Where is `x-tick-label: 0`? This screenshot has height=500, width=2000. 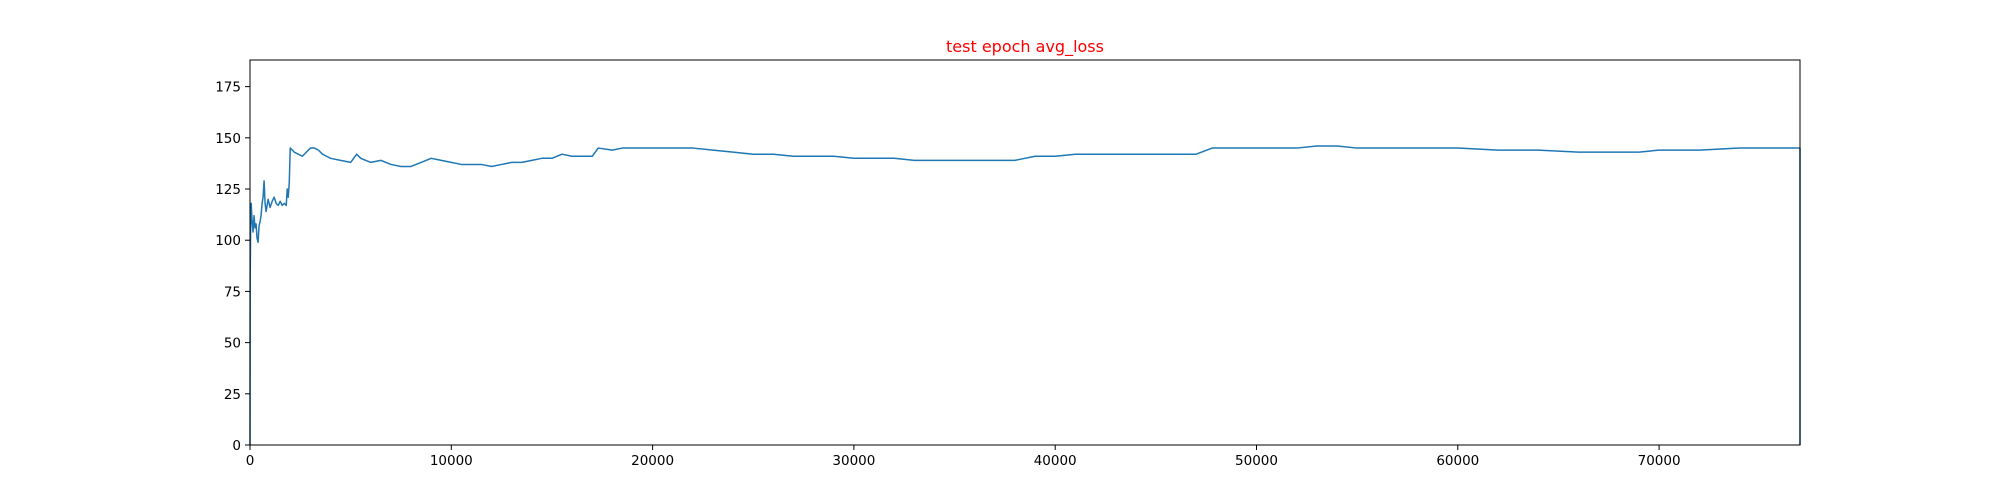 x-tick-label: 0 is located at coordinates (250, 461).